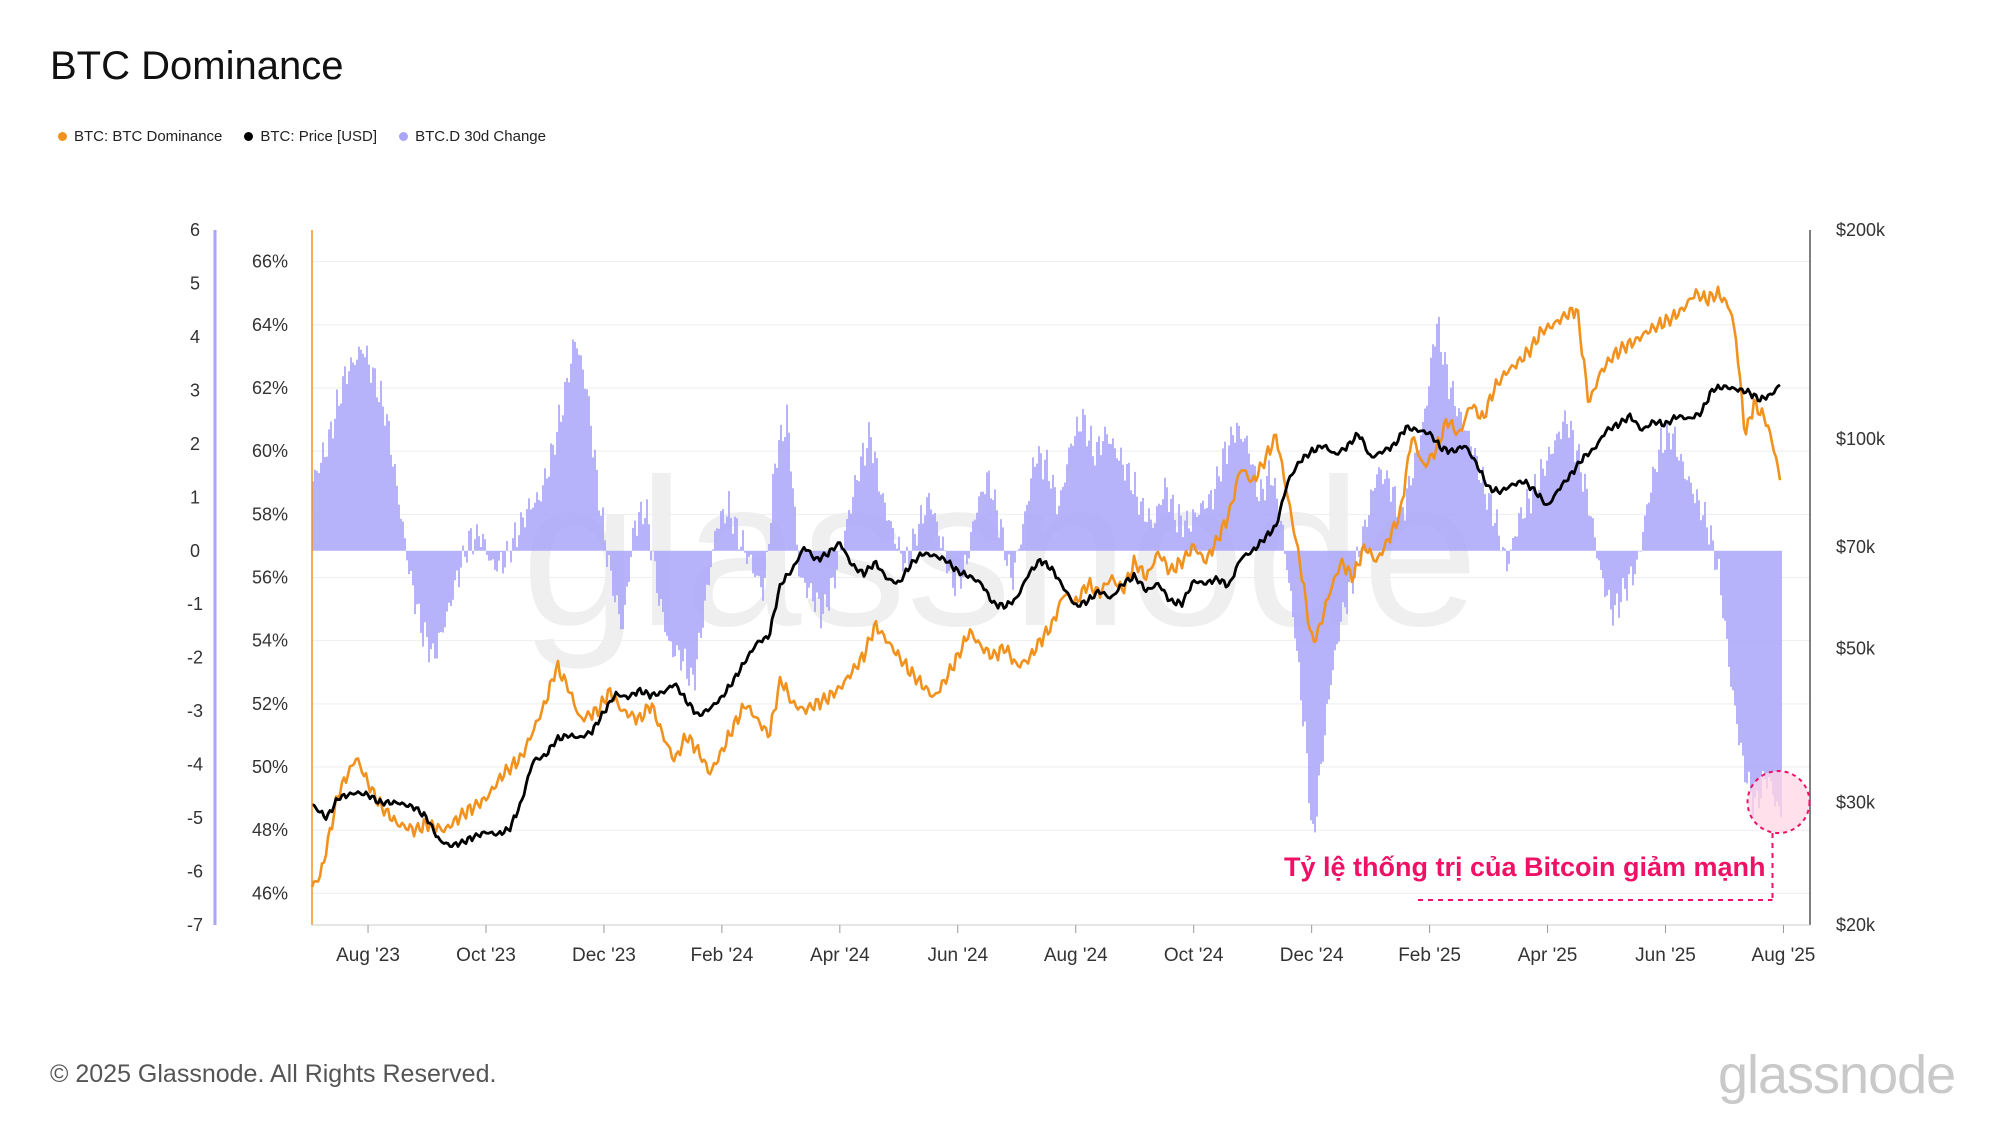 The height and width of the screenshot is (1125, 2000). Describe the element at coordinates (140, 136) in the screenshot. I see `legend-item-dominance: BTC: BTC Dominance` at that location.